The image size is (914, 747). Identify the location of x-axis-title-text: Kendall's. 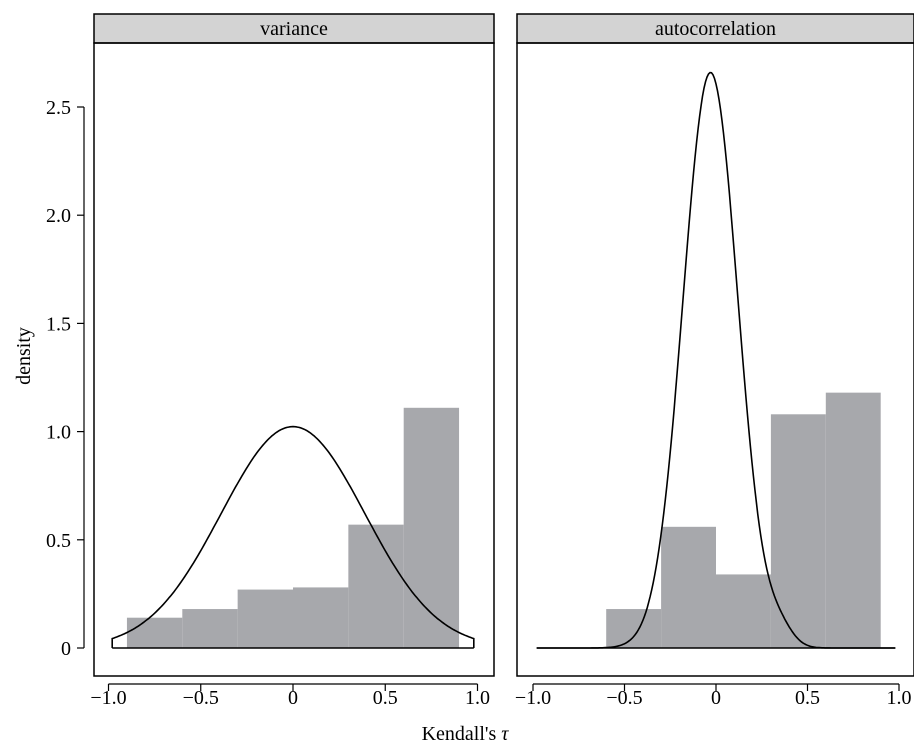
(462, 734).